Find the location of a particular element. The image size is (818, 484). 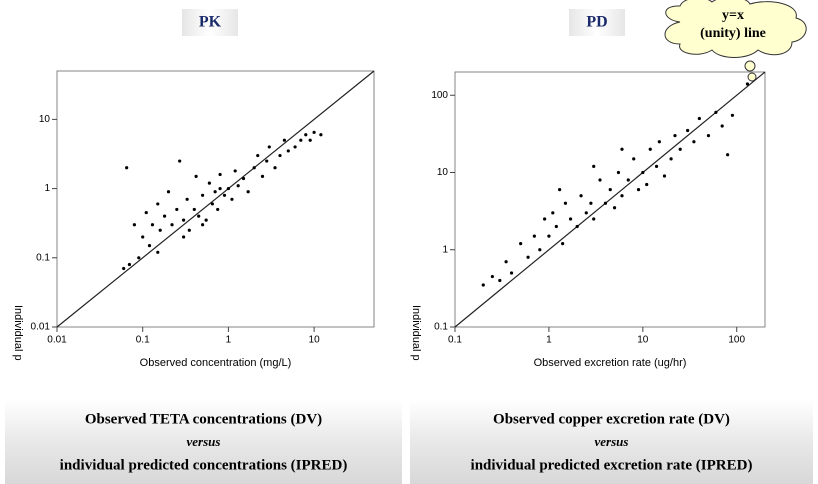

caption-line: Observed copper excretion rate (DV) is located at coordinates (611, 419).